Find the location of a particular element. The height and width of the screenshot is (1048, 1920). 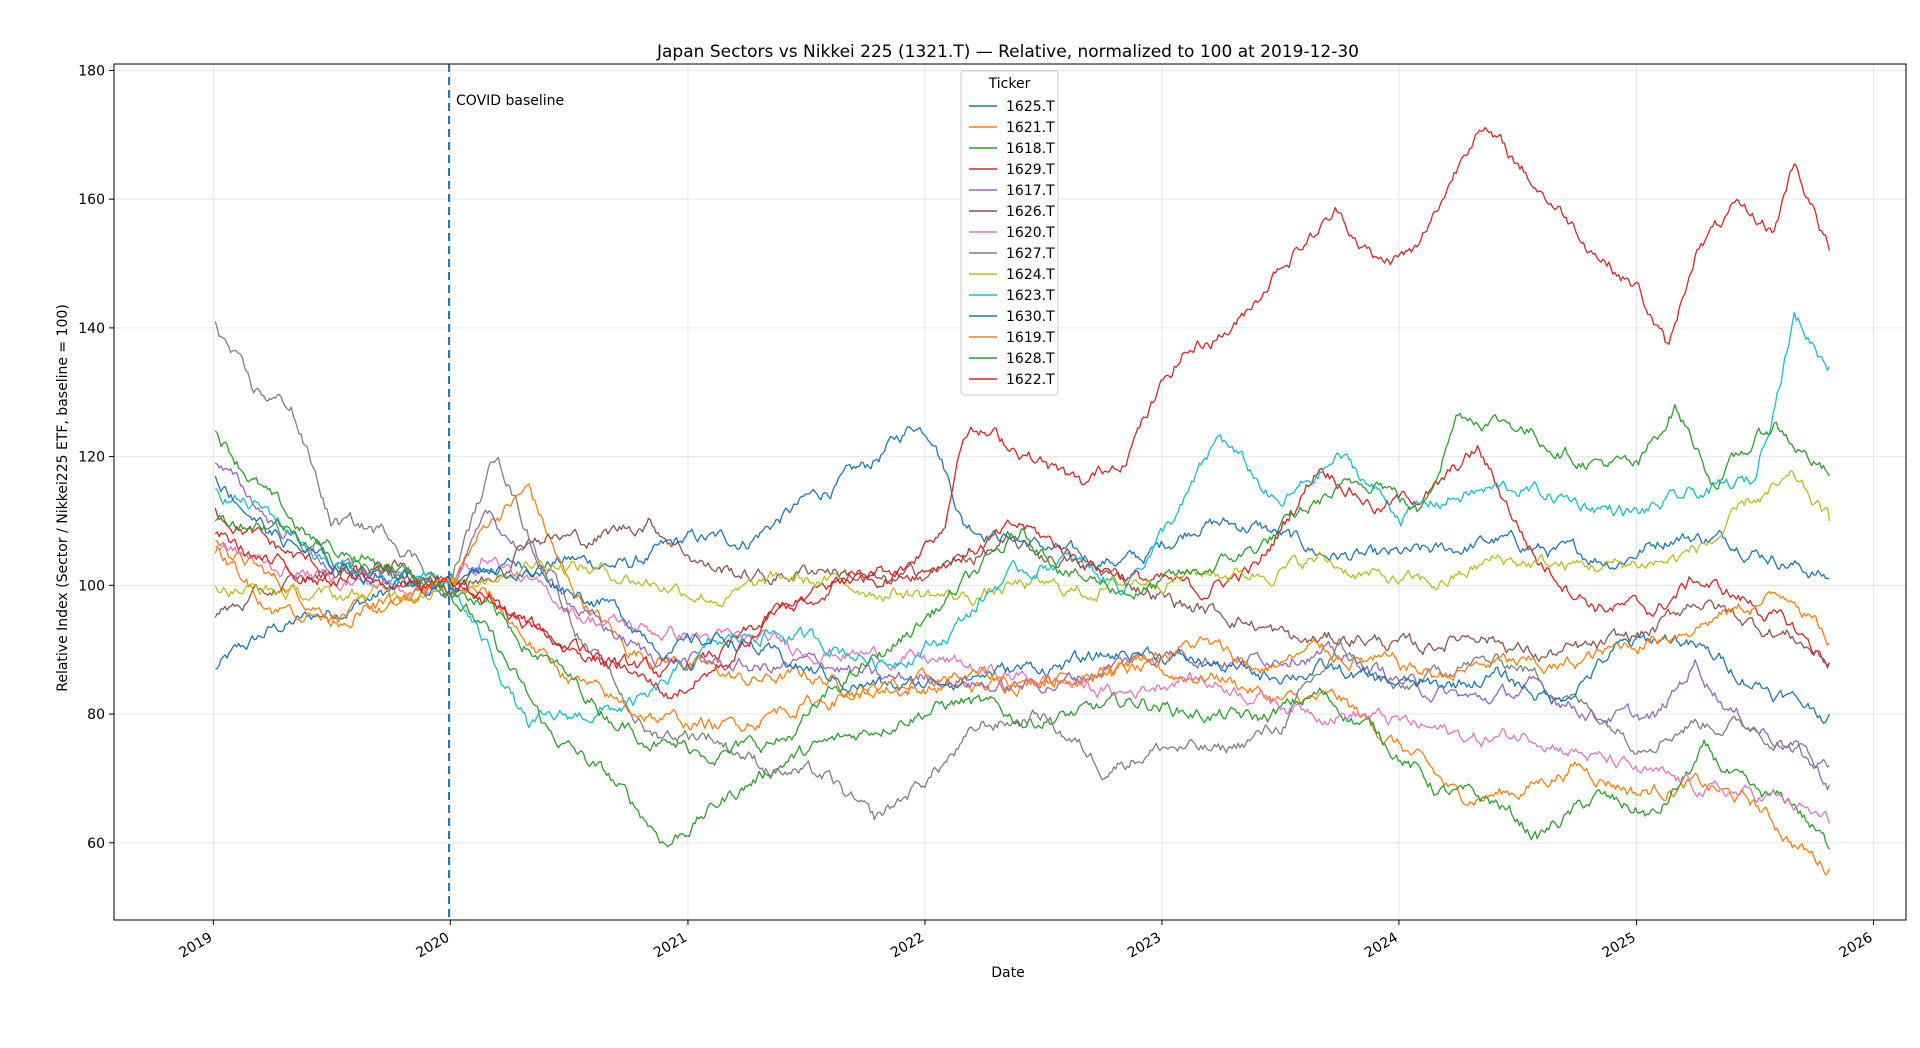

x-tick-label: 2020 is located at coordinates (432, 946).